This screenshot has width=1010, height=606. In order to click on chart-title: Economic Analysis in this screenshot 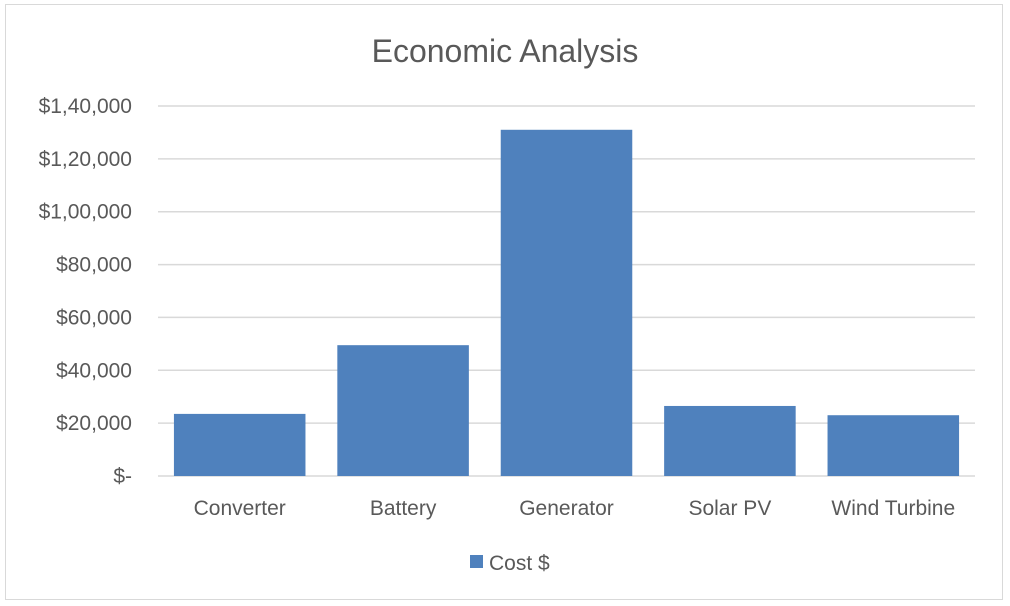, I will do `click(505, 51)`.